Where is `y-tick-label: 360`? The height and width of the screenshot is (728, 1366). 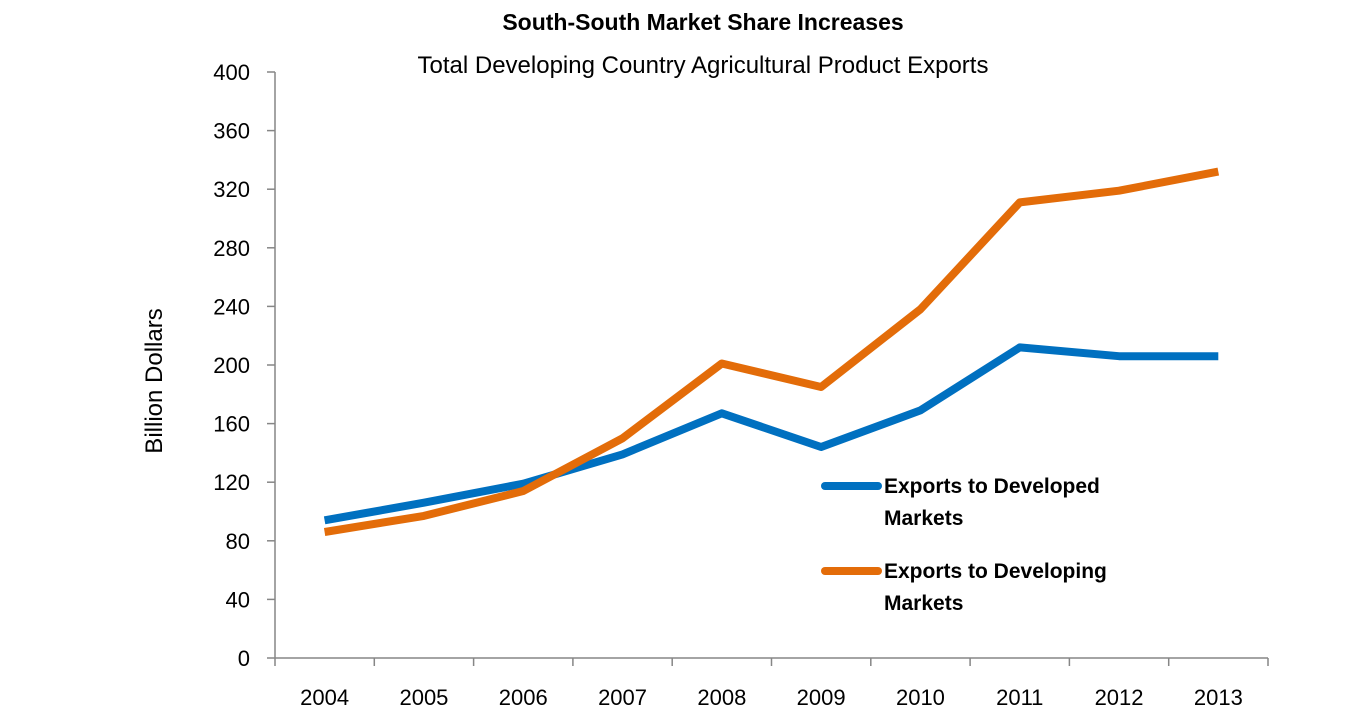
y-tick-label: 360 is located at coordinates (231, 131).